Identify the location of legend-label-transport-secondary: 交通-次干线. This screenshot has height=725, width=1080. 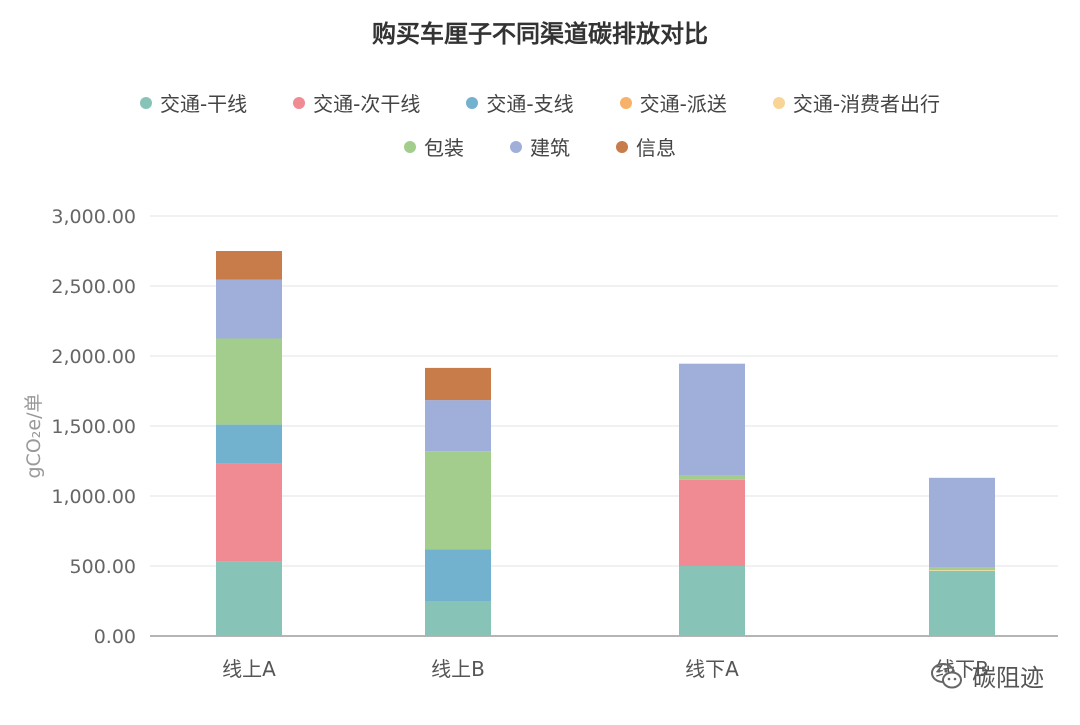
(367, 104).